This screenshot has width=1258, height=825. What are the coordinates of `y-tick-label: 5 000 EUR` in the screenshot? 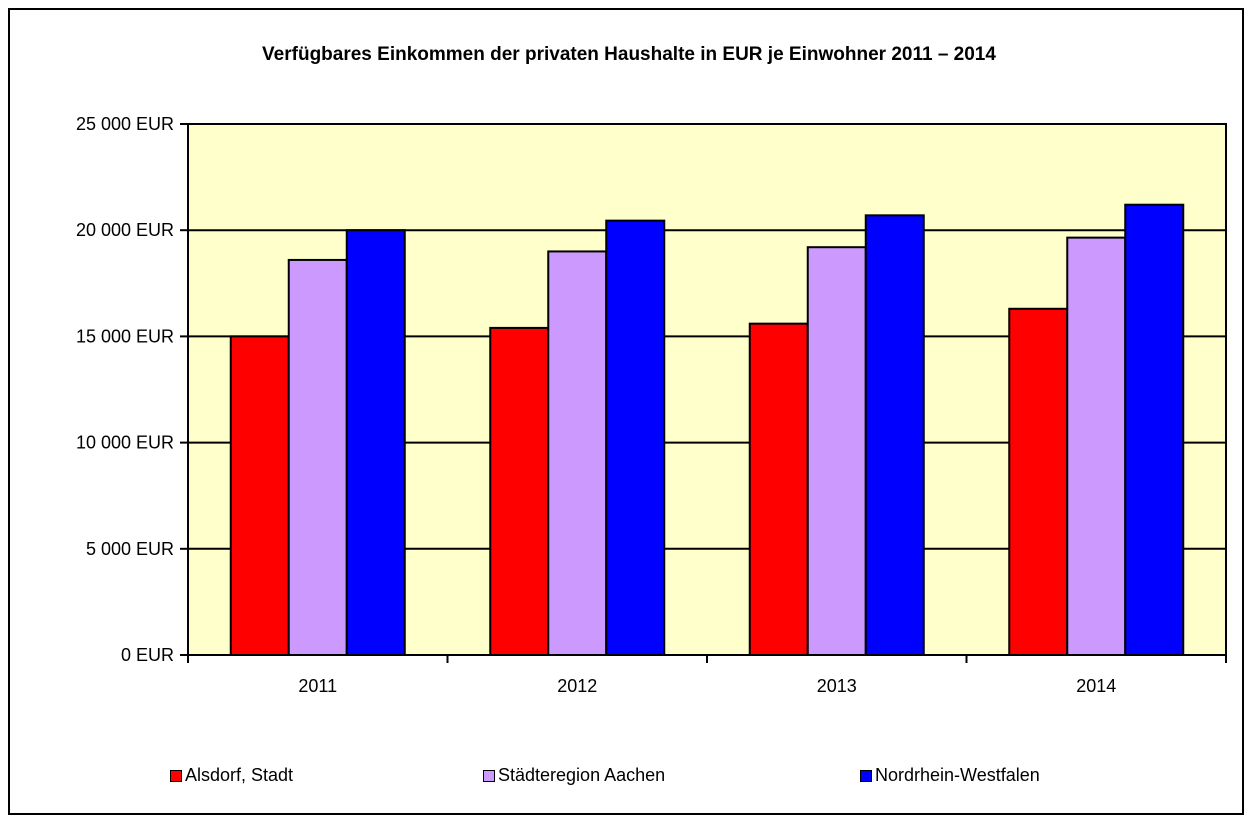 It's located at (130, 549).